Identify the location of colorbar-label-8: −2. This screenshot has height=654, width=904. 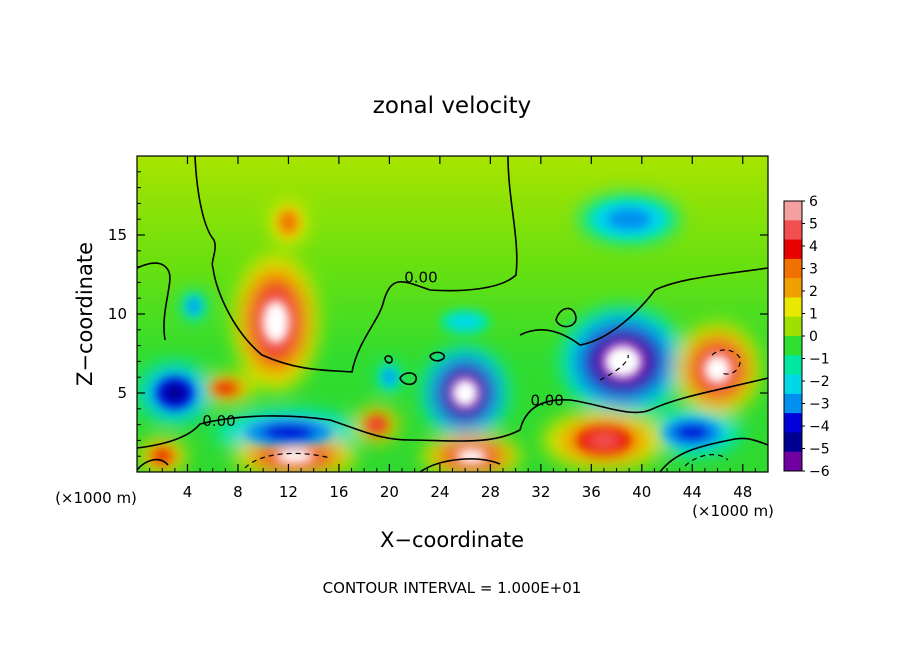
(819, 382).